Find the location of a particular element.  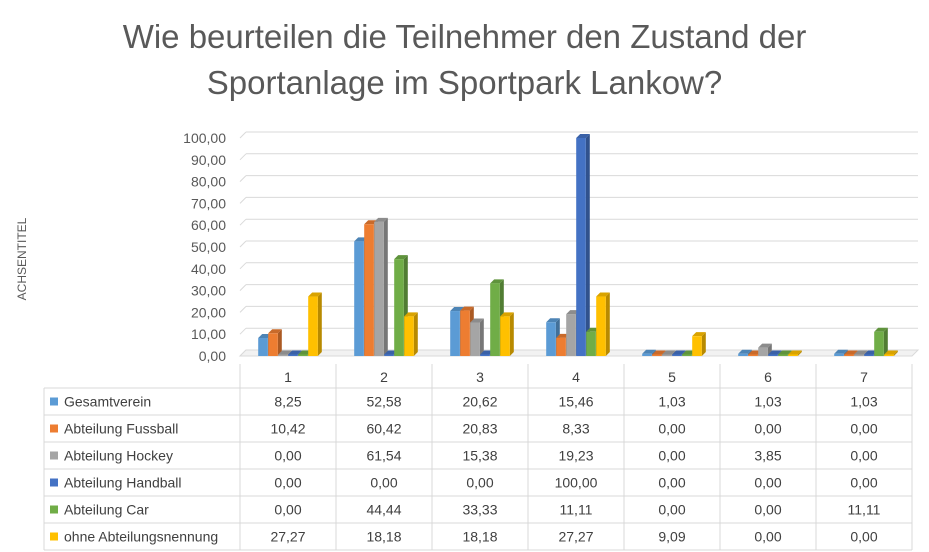

data-label: 27,27 is located at coordinates (287, 537).